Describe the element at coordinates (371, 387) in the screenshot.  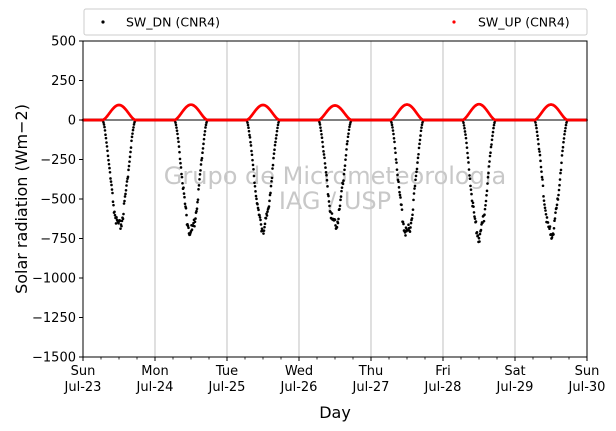
I see `x-tick-date: Jul-27` at that location.